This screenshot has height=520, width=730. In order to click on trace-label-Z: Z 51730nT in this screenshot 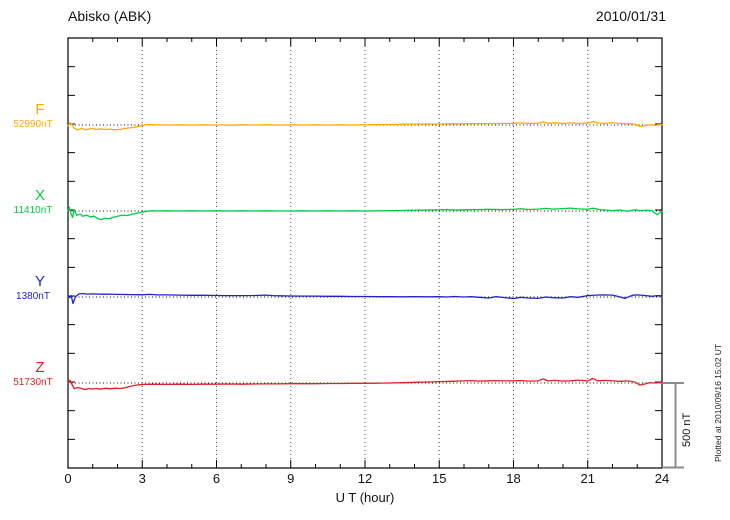, I will do `click(33, 374)`.